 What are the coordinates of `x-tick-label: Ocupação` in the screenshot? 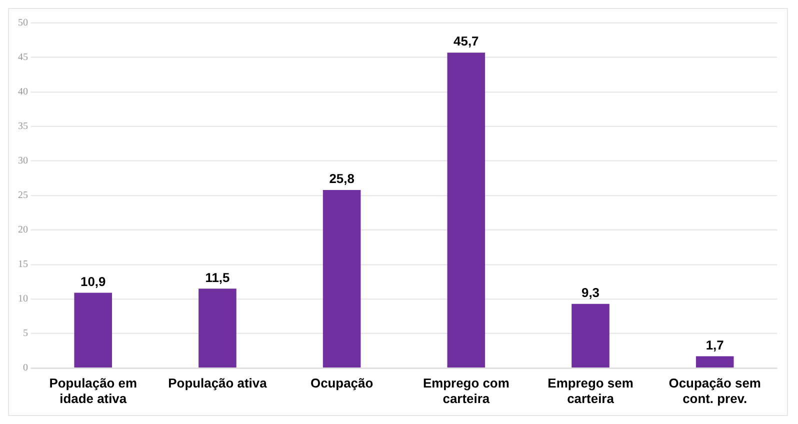 It's located at (342, 382).